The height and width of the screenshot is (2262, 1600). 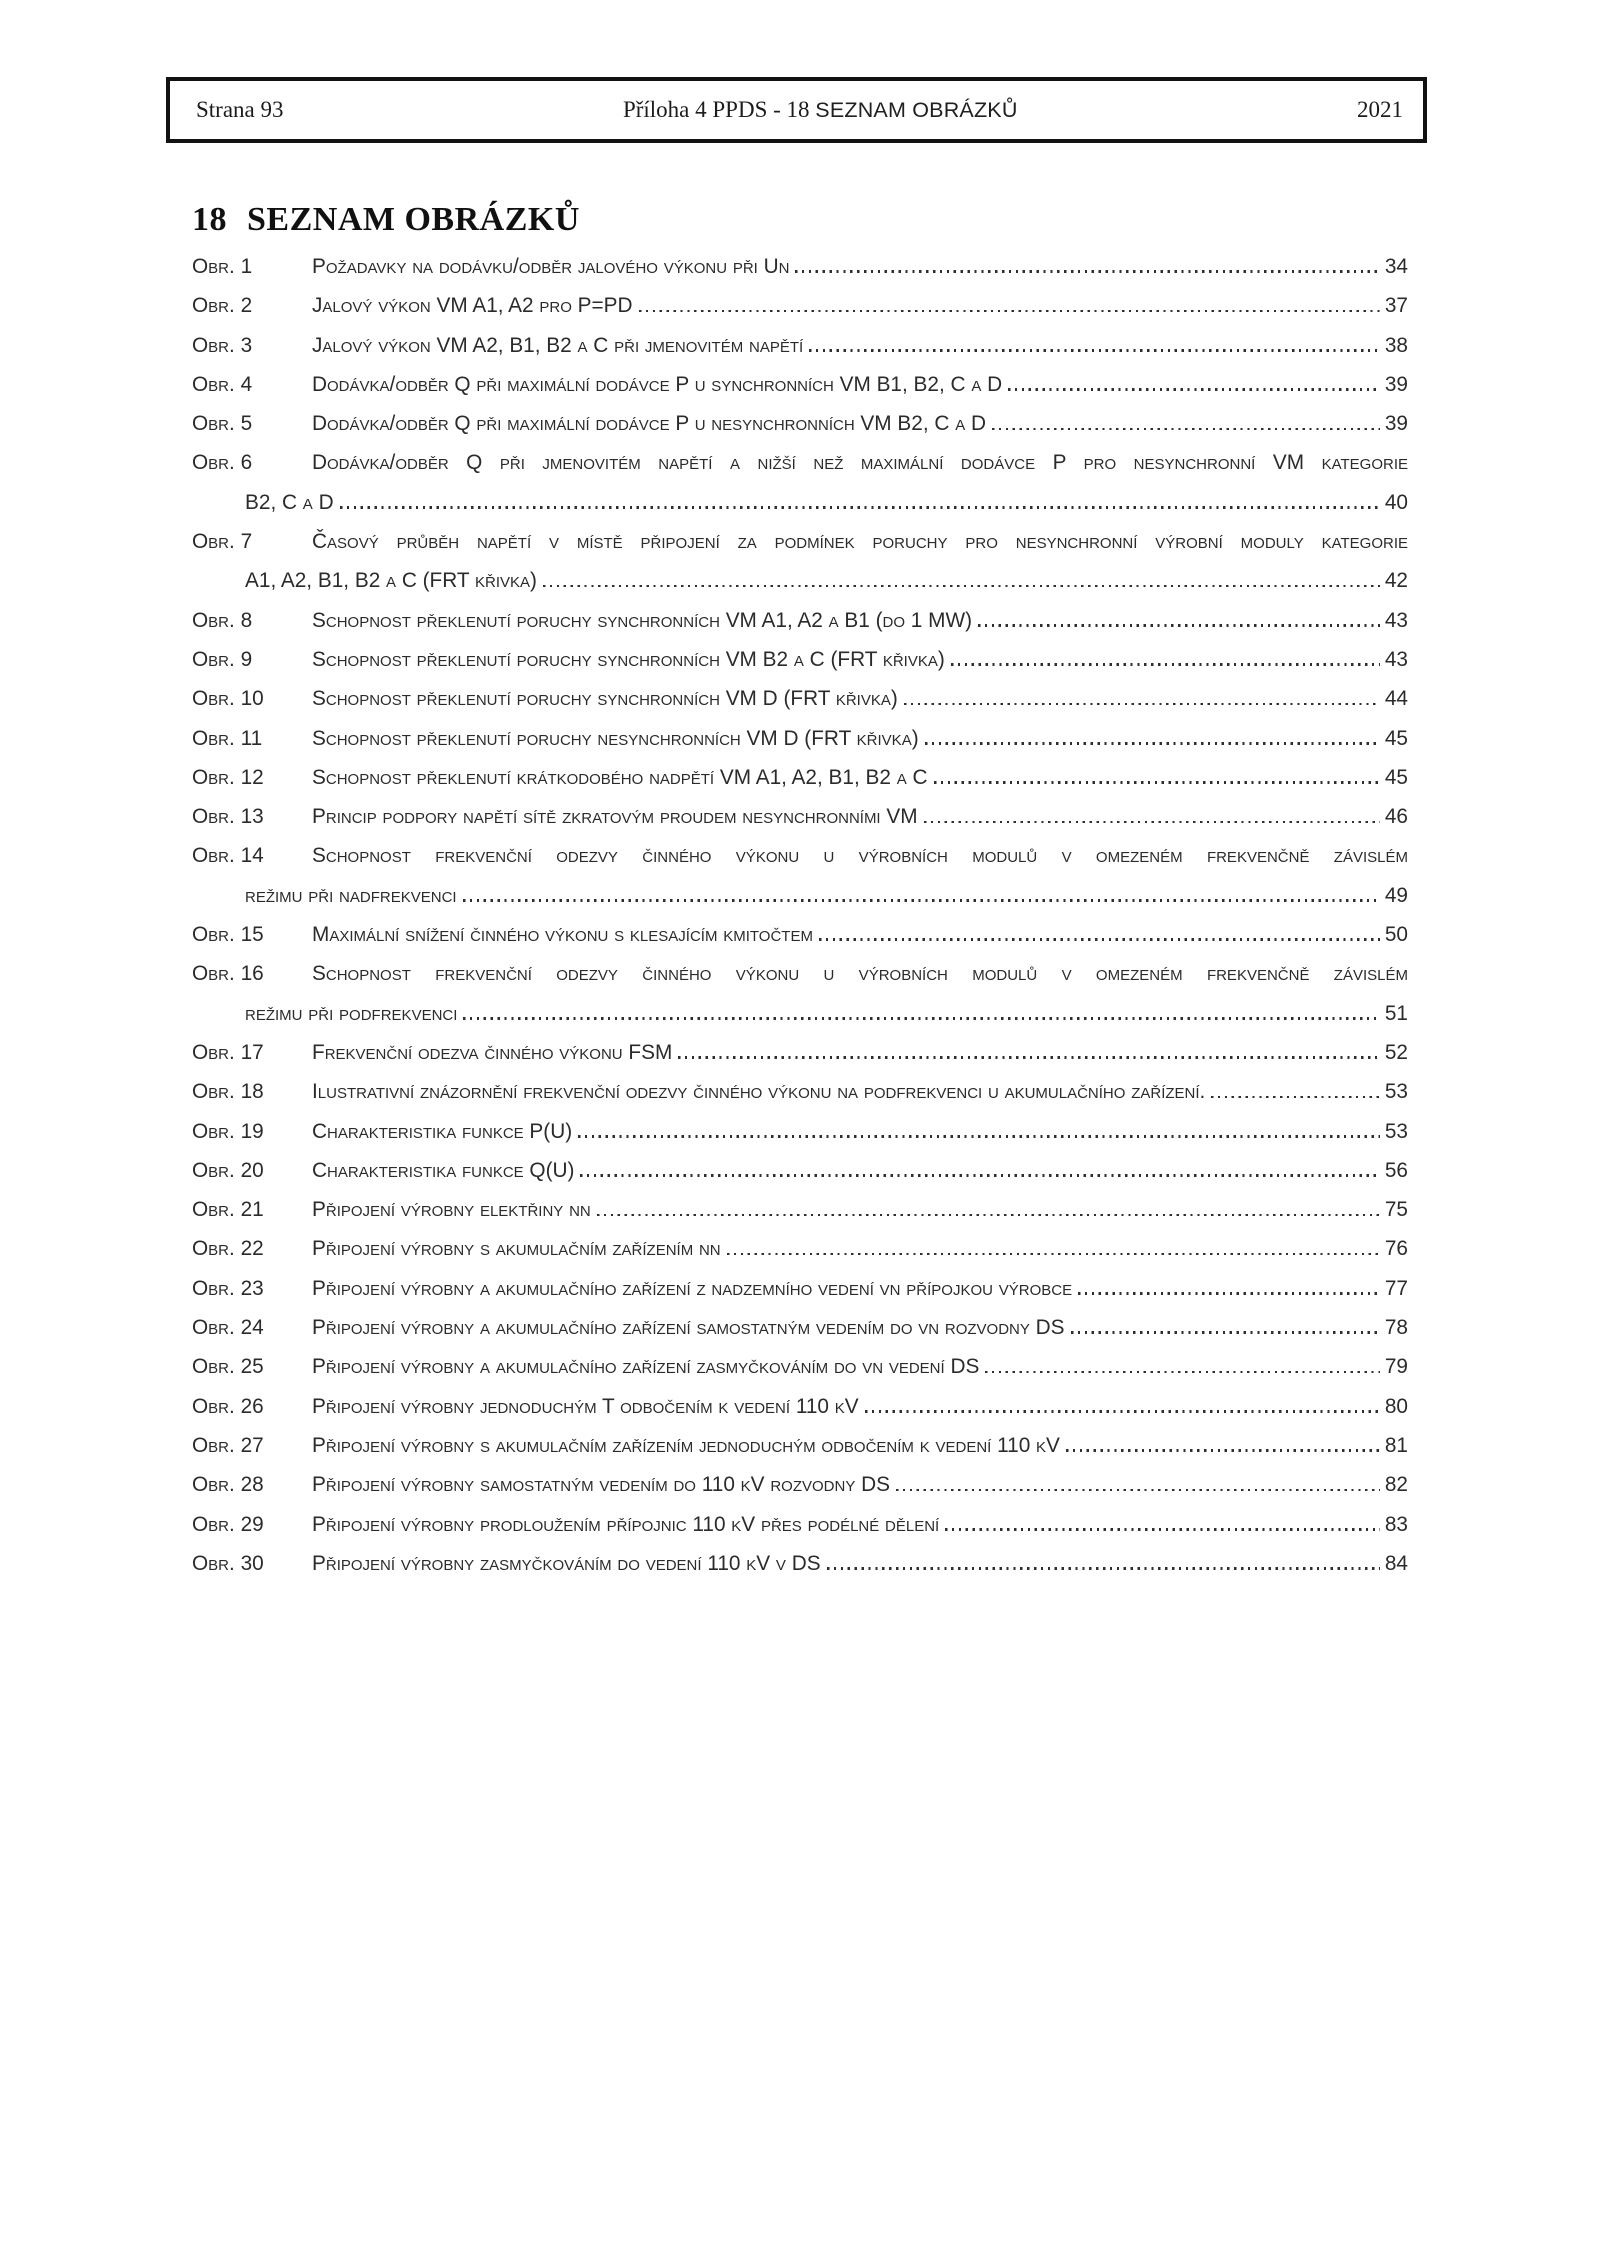 What do you see at coordinates (1396, 1013) in the screenshot?
I see `toc-page-number: 51` at bounding box center [1396, 1013].